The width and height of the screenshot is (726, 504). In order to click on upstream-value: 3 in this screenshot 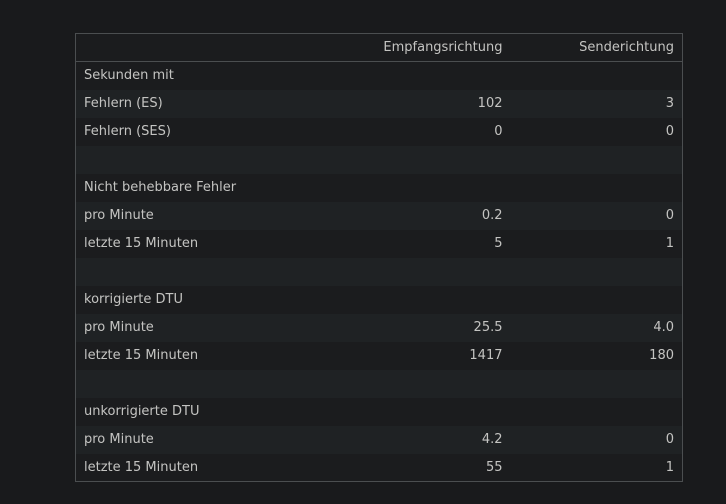, I will do `click(669, 103)`.